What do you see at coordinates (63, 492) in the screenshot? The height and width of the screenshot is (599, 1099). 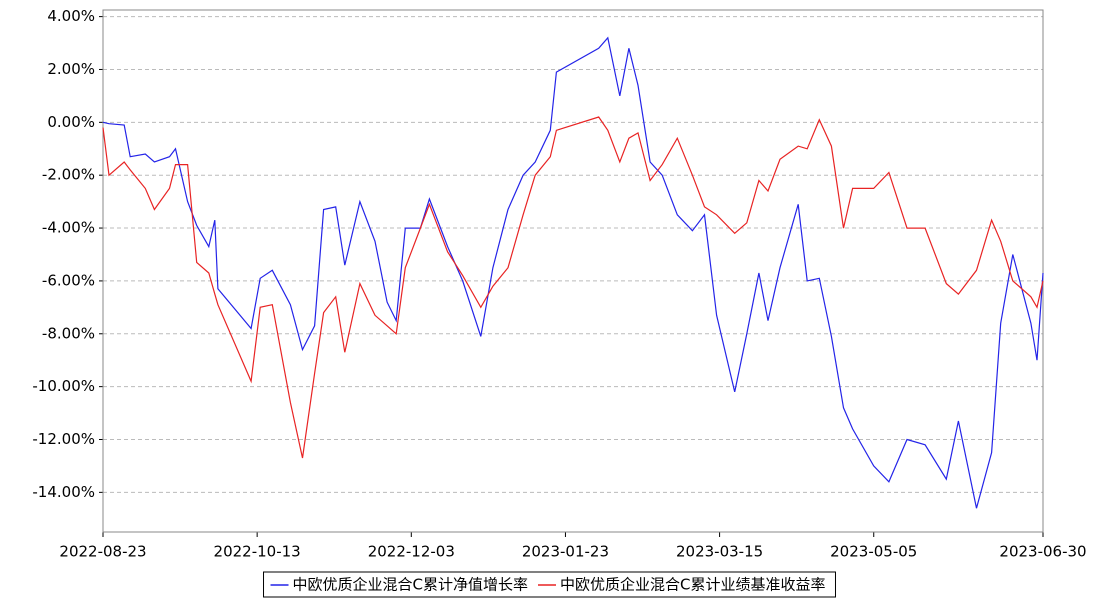 I see `y-tick-label: -14.00%` at bounding box center [63, 492].